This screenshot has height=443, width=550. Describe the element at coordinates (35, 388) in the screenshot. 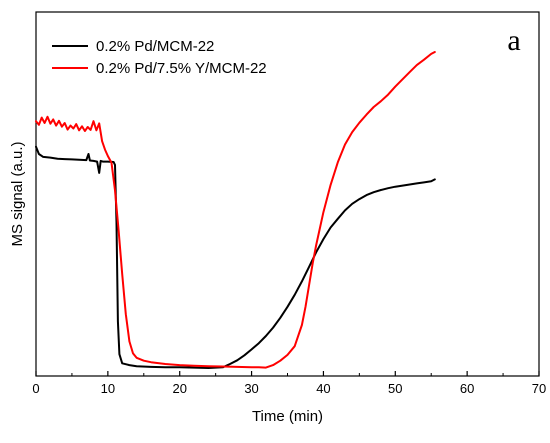

I see `x-tick-label: 0` at that location.